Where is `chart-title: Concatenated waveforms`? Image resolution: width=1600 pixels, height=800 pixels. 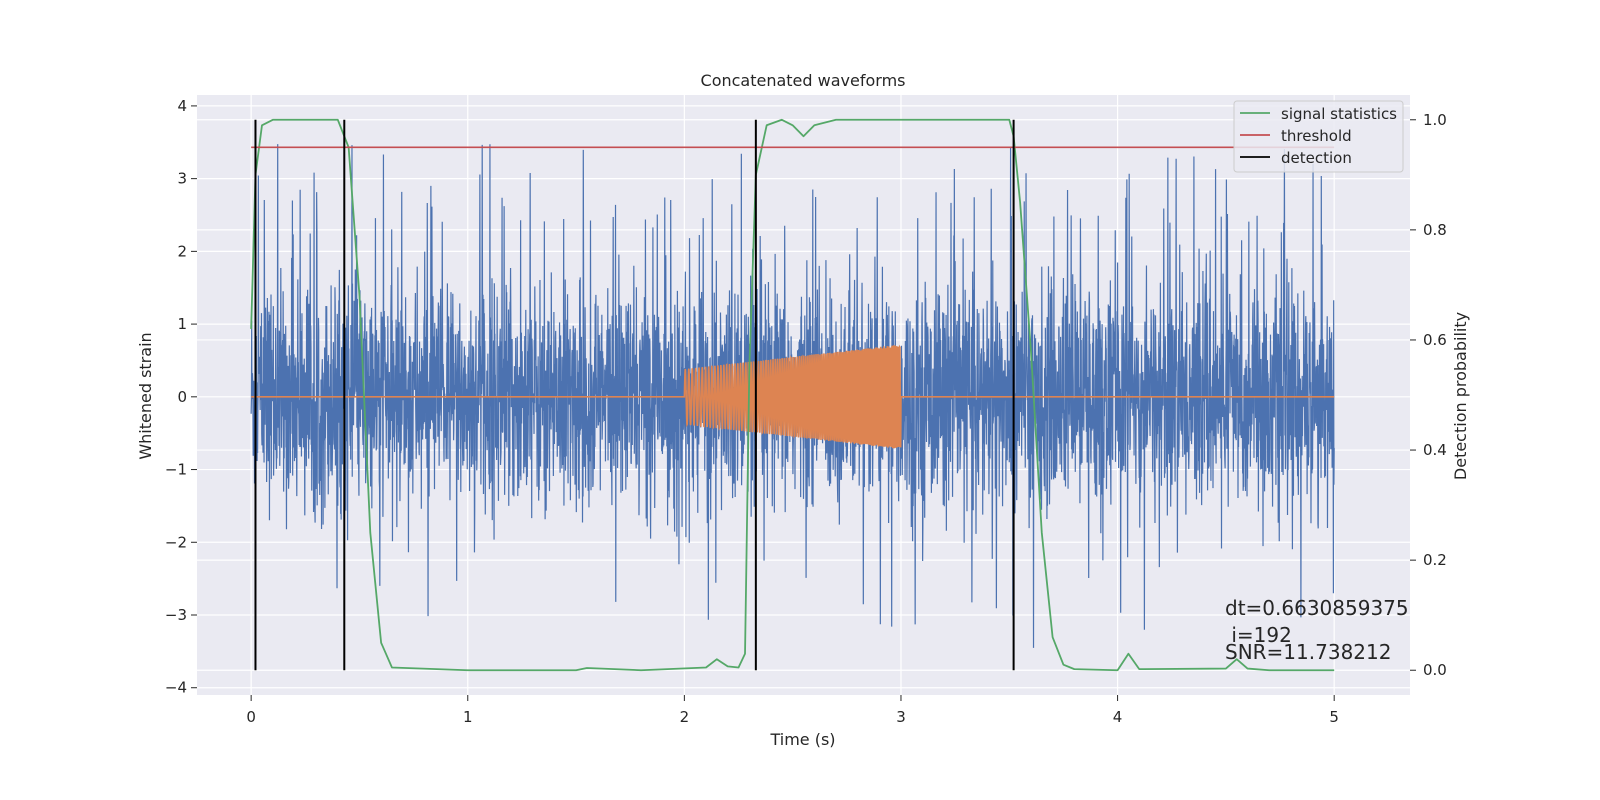 chart-title: Concatenated waveforms is located at coordinates (803, 80).